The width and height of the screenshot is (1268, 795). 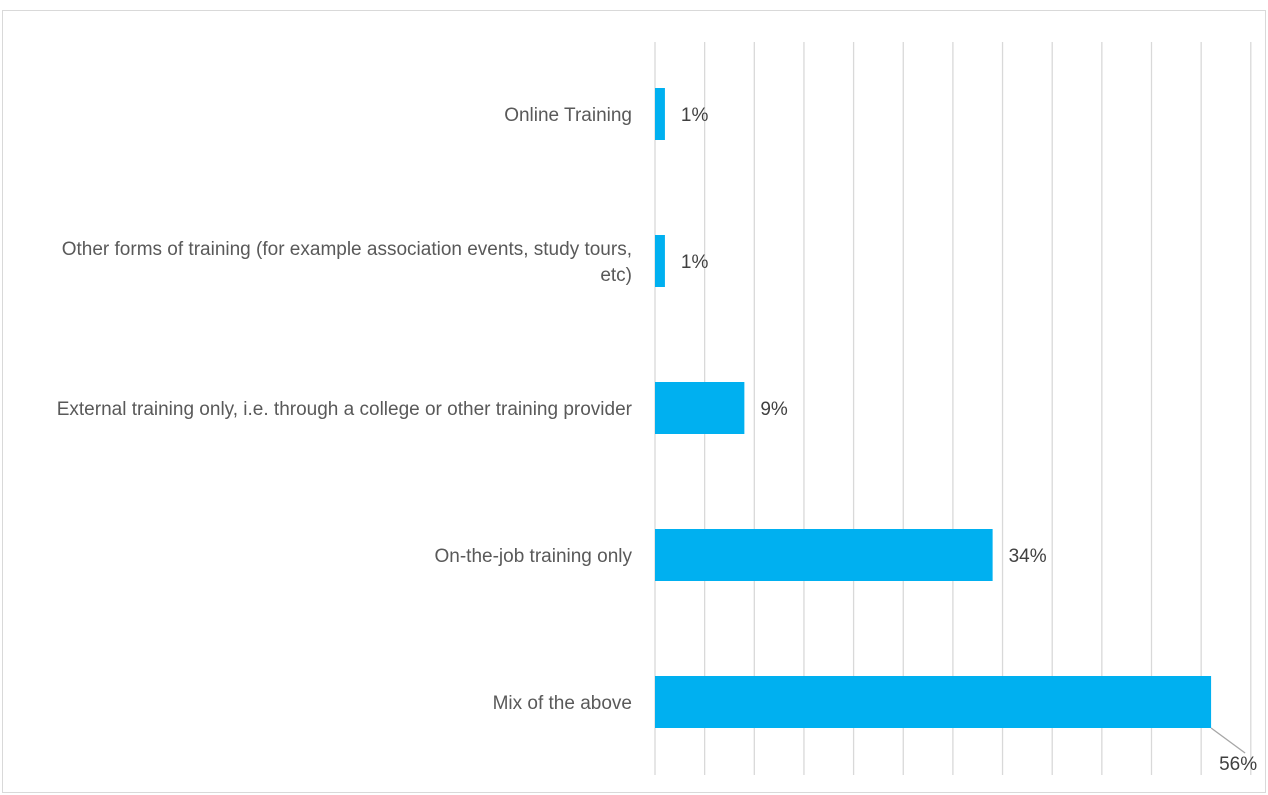 I want to click on category-label: Mix of the above, so click(x=562, y=703).